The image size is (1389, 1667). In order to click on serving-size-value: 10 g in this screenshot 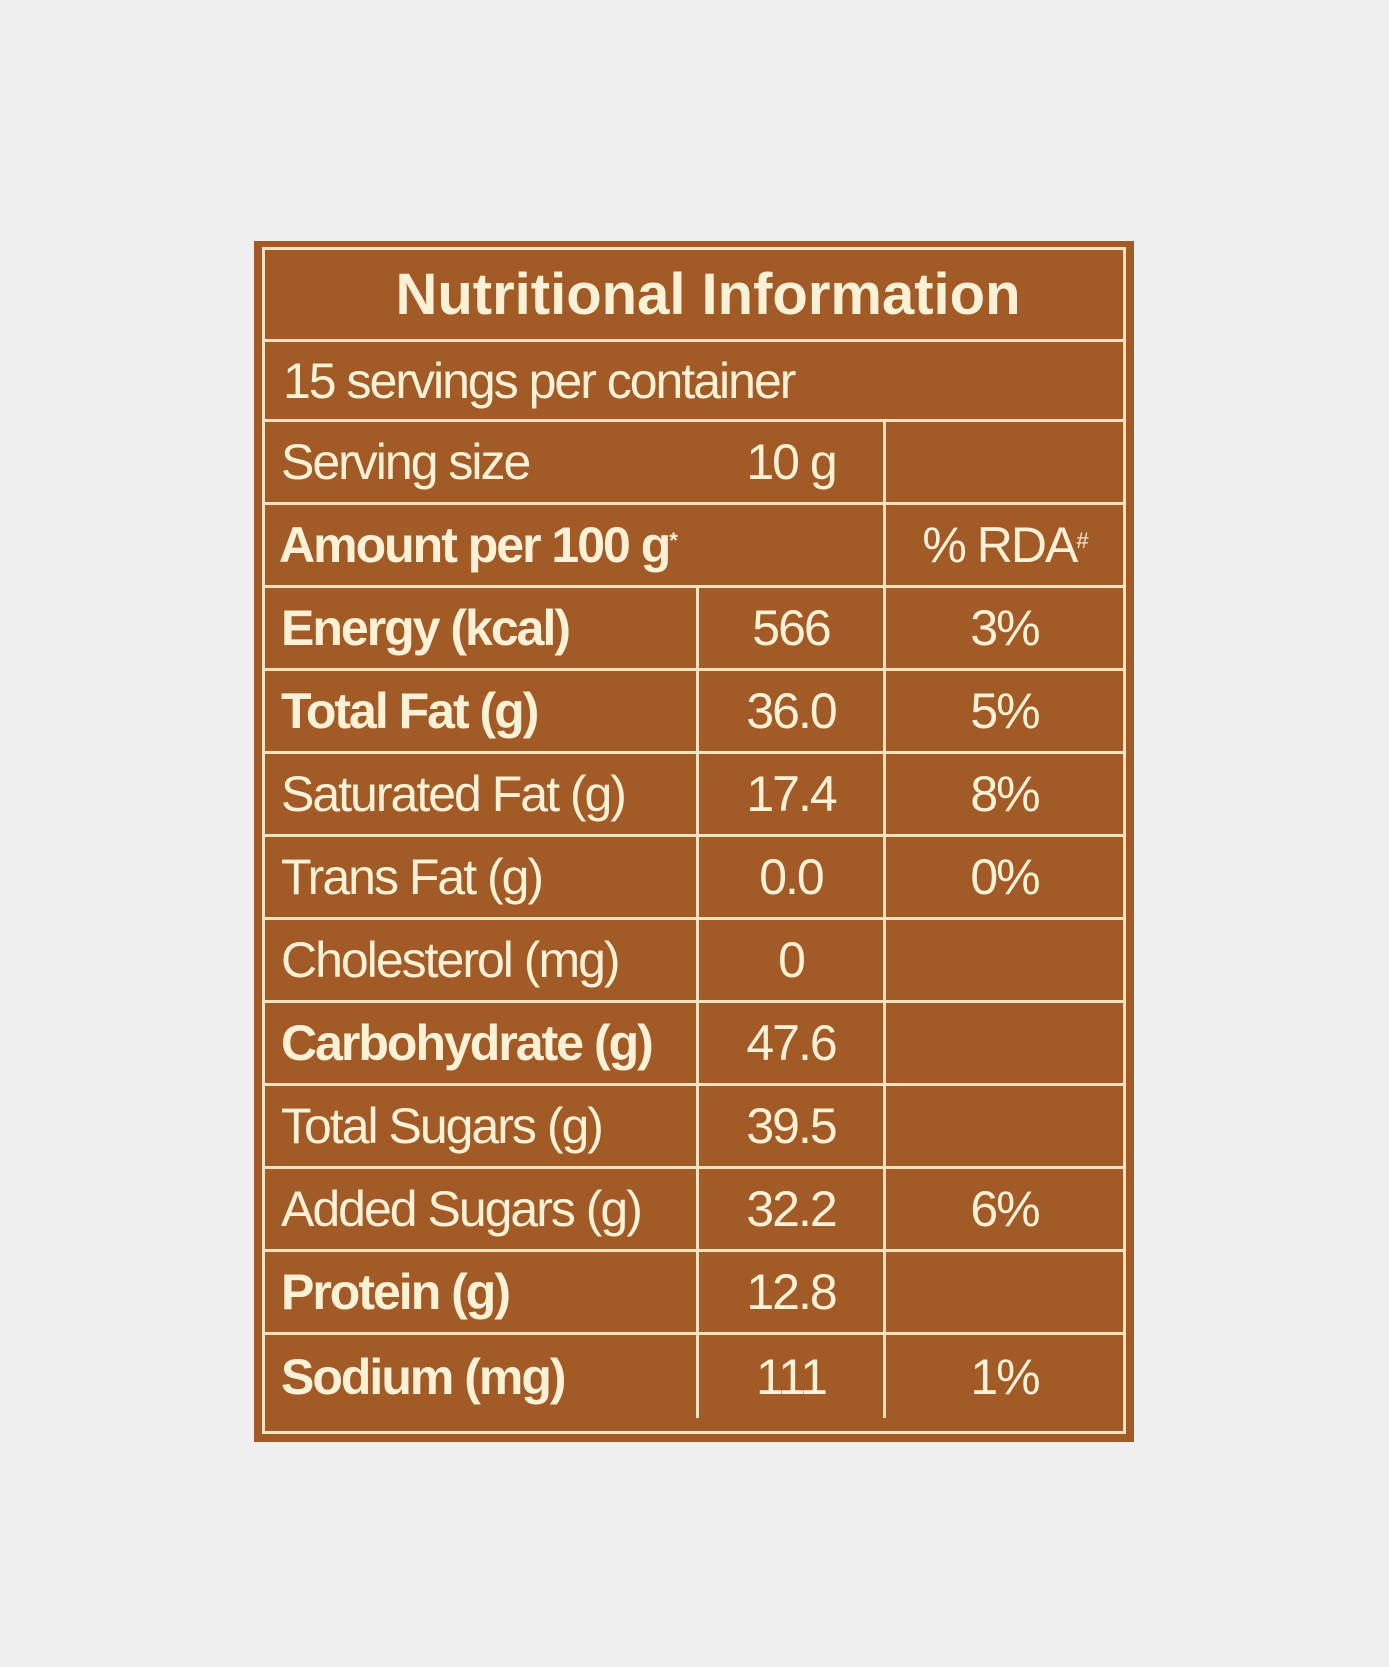, I will do `click(792, 462)`.